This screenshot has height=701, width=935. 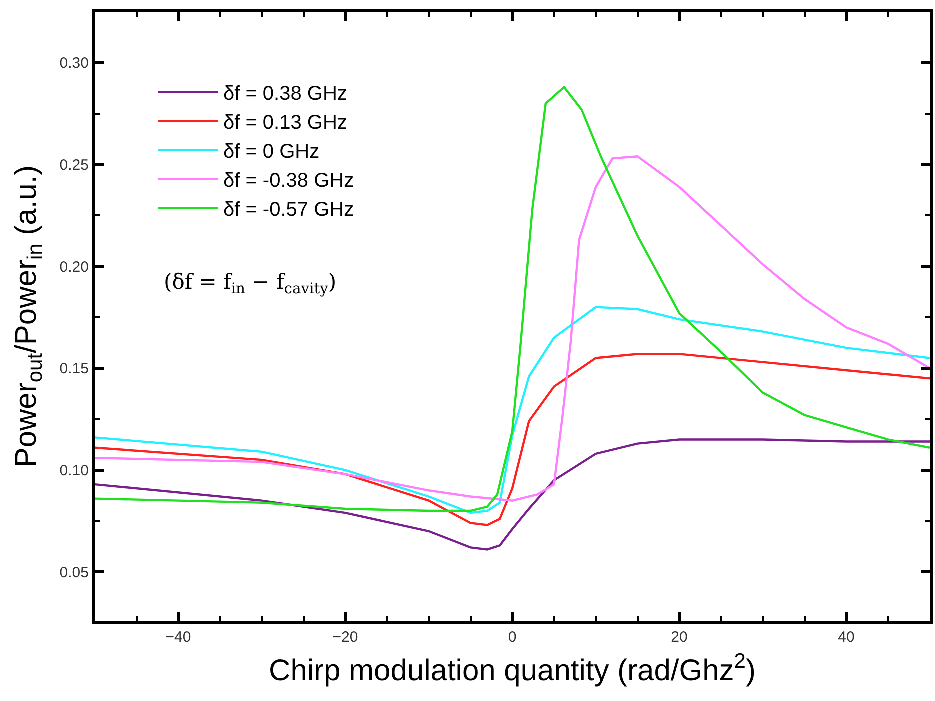 I want to click on x-tick-label: 0, so click(x=512, y=637).